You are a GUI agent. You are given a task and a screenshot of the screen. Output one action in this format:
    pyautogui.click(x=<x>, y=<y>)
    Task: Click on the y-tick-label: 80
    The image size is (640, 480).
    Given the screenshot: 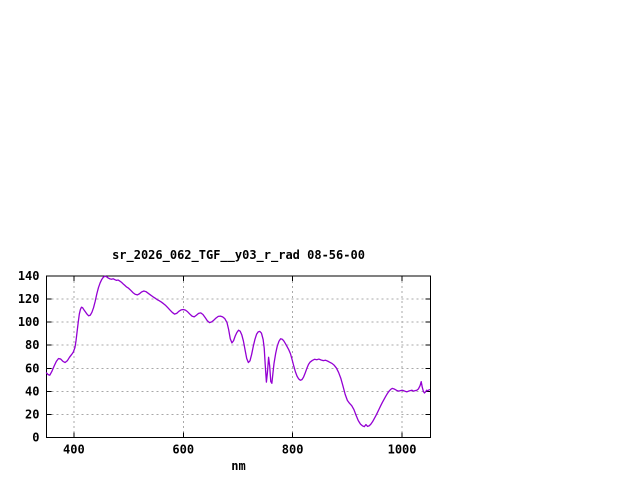 What is the action you would take?
    pyautogui.click(x=32, y=345)
    